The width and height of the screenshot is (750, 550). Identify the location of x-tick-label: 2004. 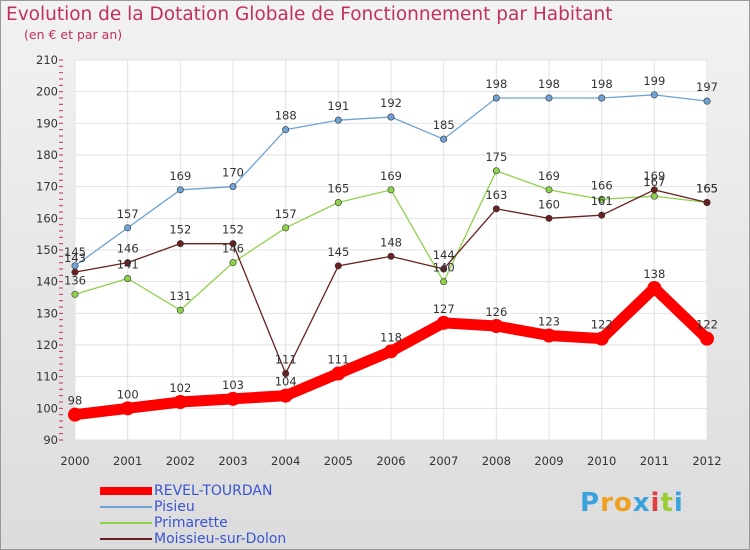
(285, 461).